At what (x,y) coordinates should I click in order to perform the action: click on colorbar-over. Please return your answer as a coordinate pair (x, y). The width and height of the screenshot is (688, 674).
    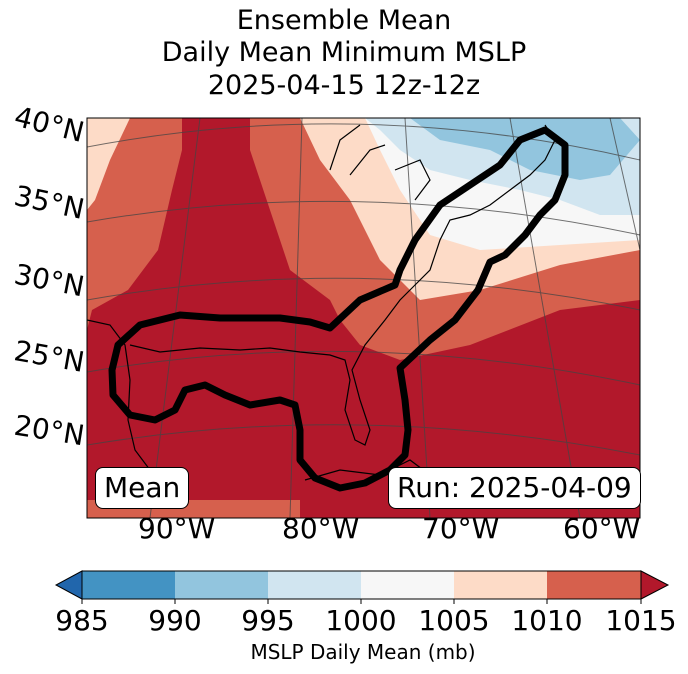
    Looking at the image, I should click on (655, 585).